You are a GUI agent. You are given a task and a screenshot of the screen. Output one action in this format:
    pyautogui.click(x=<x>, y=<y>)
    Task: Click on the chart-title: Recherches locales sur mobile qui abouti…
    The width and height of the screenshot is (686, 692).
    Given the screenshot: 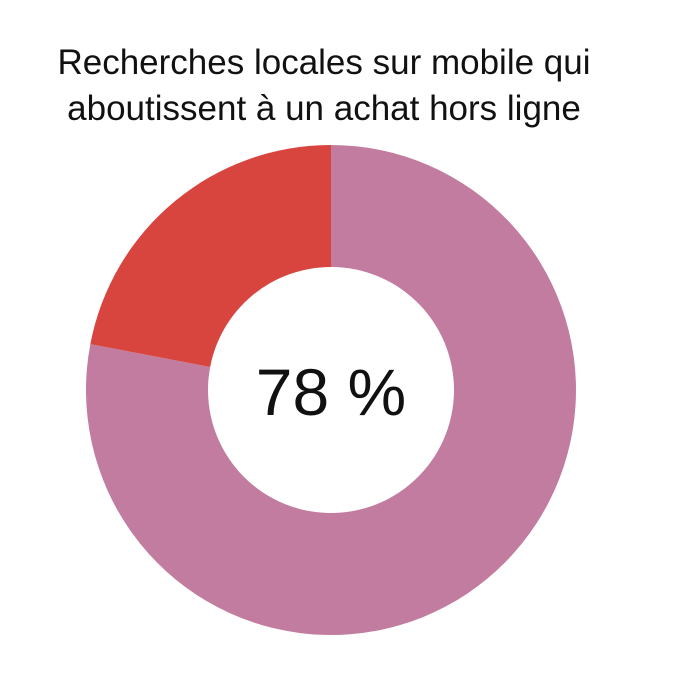 What is the action you would take?
    pyautogui.click(x=324, y=86)
    